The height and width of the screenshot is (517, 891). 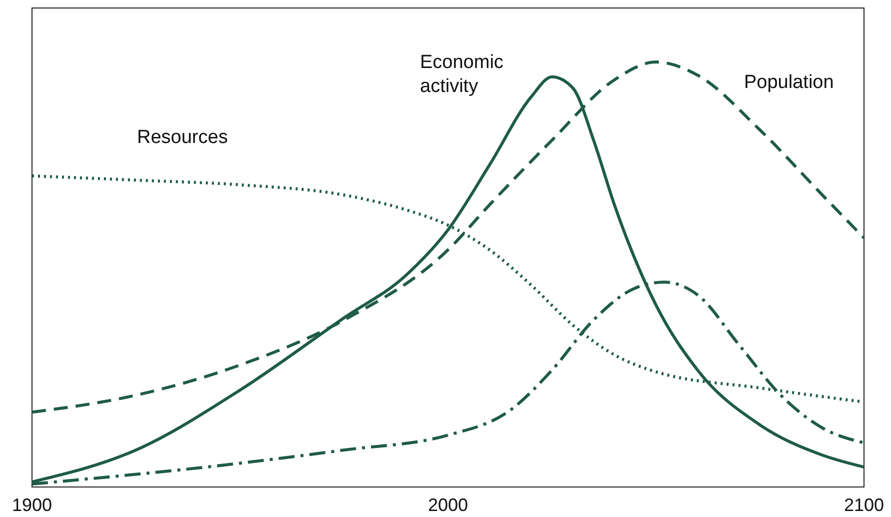 What do you see at coordinates (182, 137) in the screenshot?
I see `series-label: Resources` at bounding box center [182, 137].